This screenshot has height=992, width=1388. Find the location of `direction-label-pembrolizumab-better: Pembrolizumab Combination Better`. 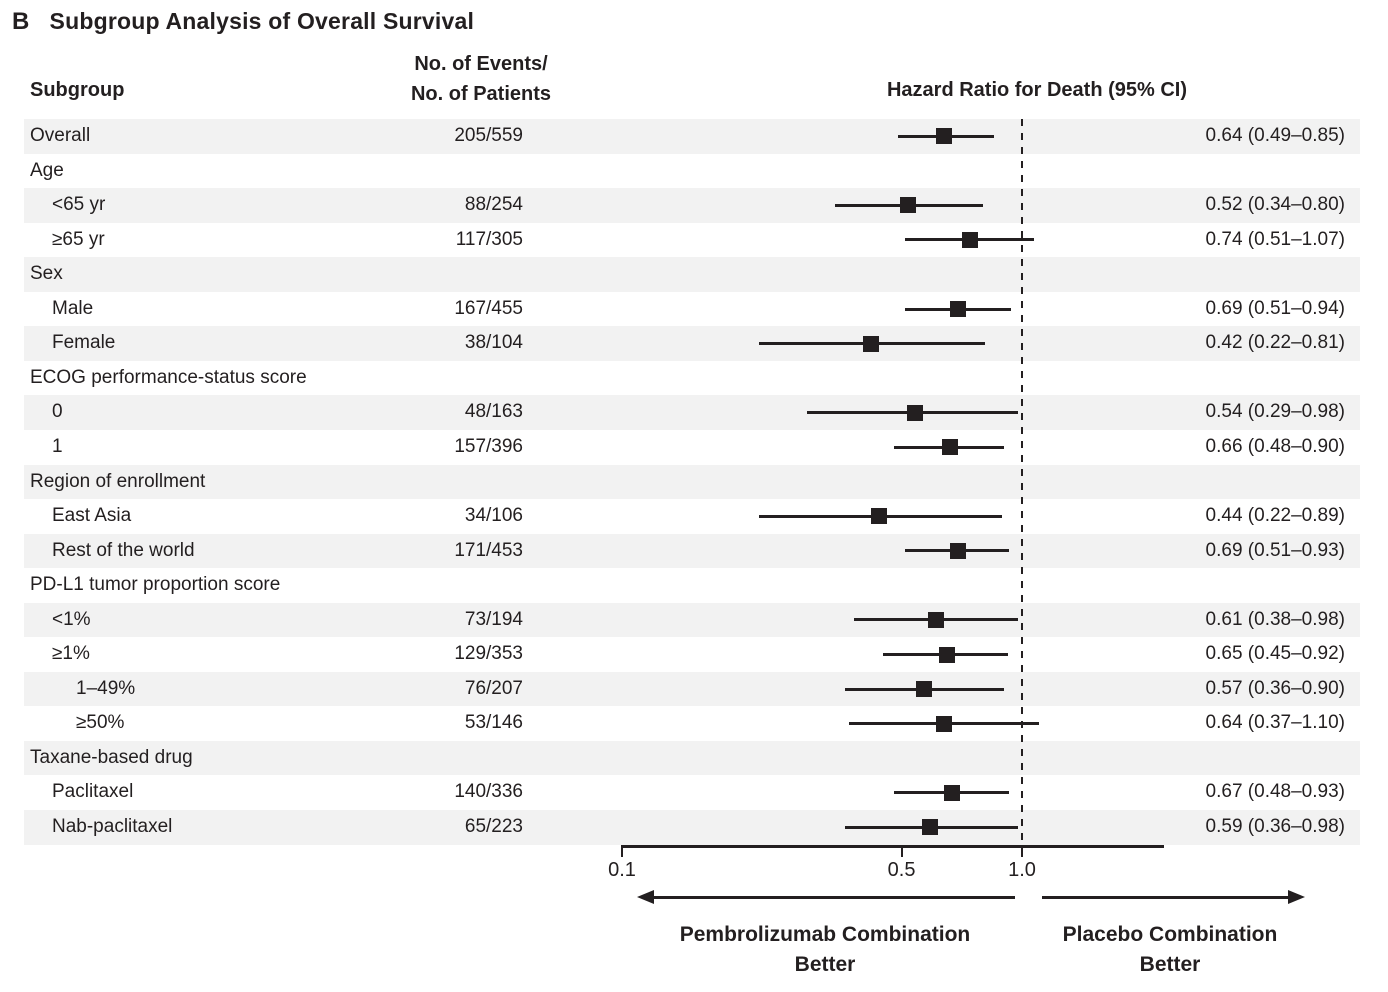

direction-label-pembrolizumab-better: Pembrolizumab Combination Better is located at coordinates (825, 950).